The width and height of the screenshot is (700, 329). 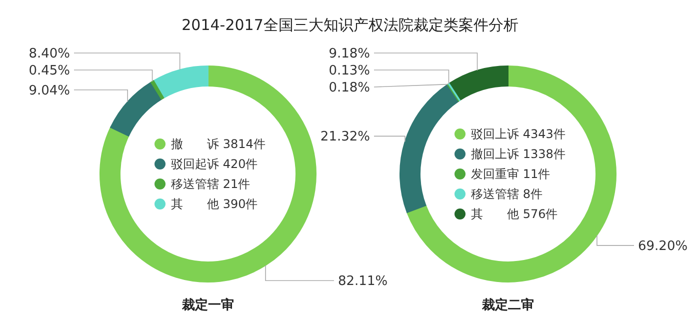 What do you see at coordinates (514, 214) in the screenshot?
I see `legend-label: 其 他 576件` at bounding box center [514, 214].